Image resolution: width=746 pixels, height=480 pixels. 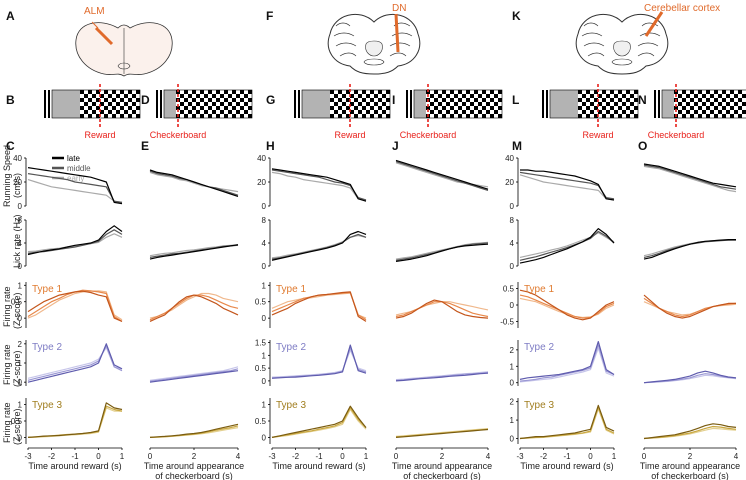 I want to click on x-tick-label: 0, so click(x=98, y=456).